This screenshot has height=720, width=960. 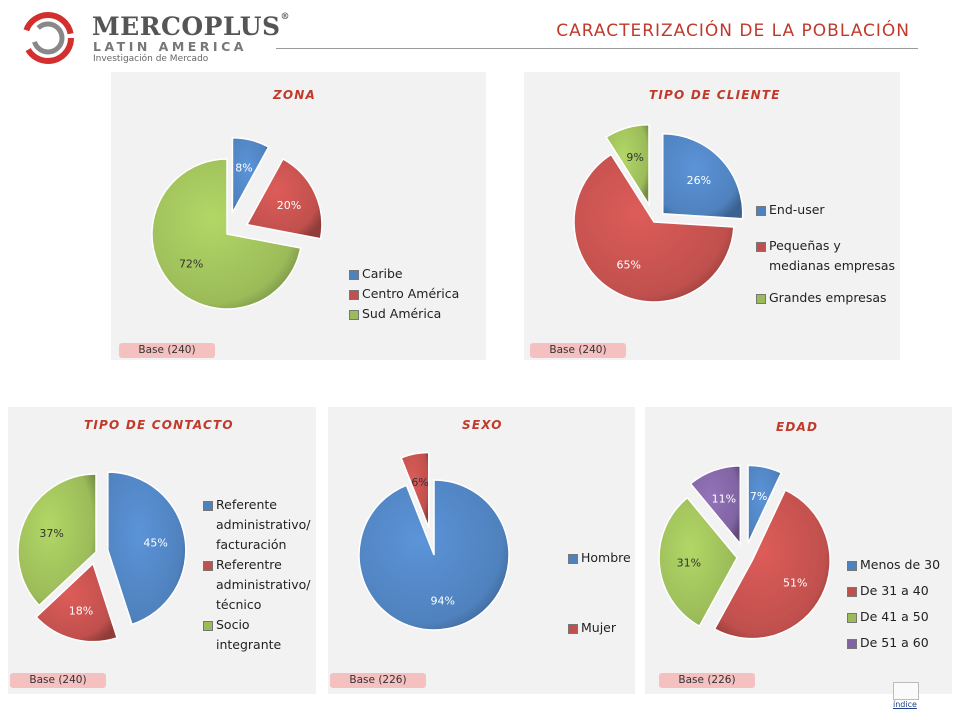 I want to click on legend-item: Caribe, so click(x=404, y=274).